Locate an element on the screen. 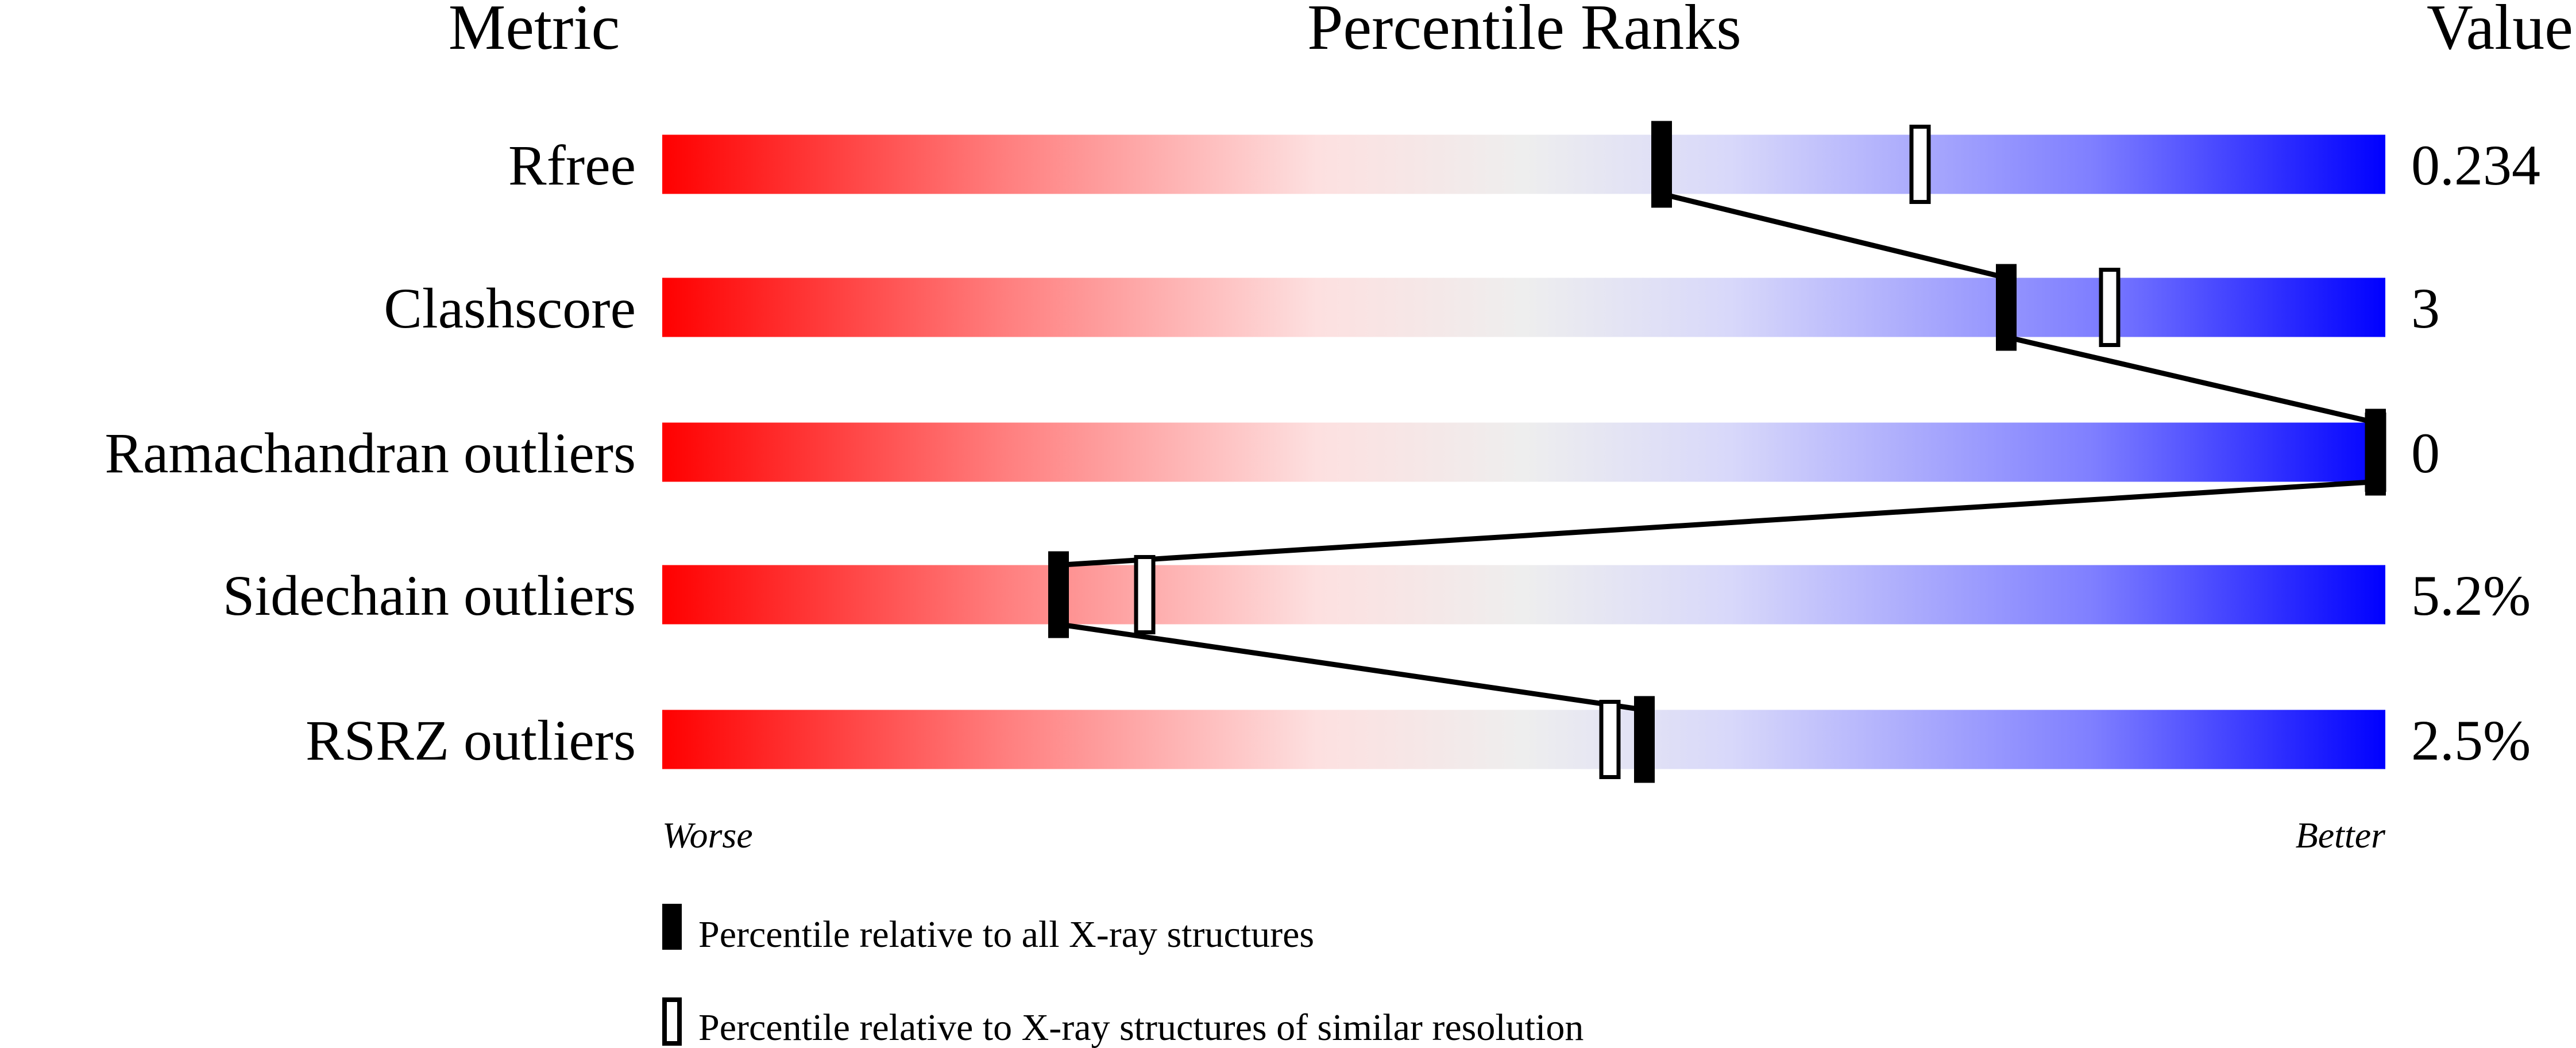  metric-value: 2.5% is located at coordinates (2471, 740).